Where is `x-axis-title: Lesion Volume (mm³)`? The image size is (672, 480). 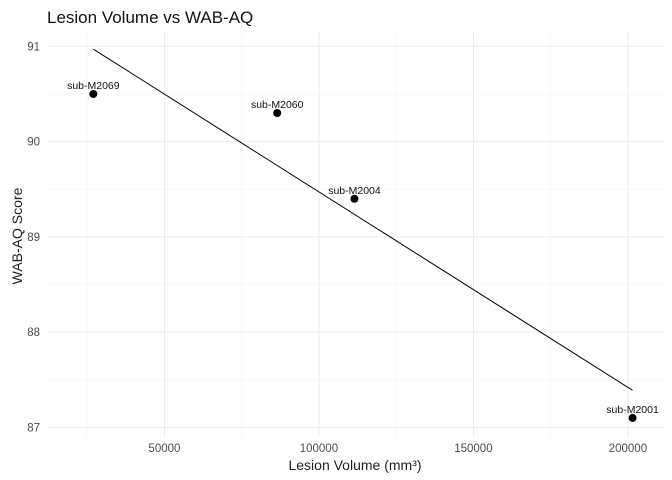 x-axis-title: Lesion Volume (mm³) is located at coordinates (354, 465).